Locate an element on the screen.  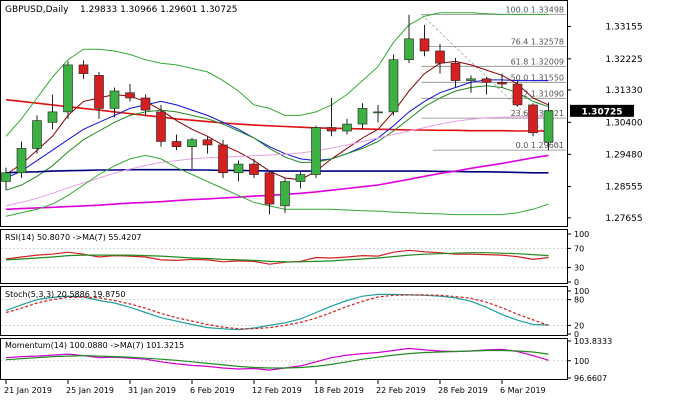
momentum-title: Momentum(14) 100.0880 ->MA(7) 101.3215 is located at coordinates (94, 345).